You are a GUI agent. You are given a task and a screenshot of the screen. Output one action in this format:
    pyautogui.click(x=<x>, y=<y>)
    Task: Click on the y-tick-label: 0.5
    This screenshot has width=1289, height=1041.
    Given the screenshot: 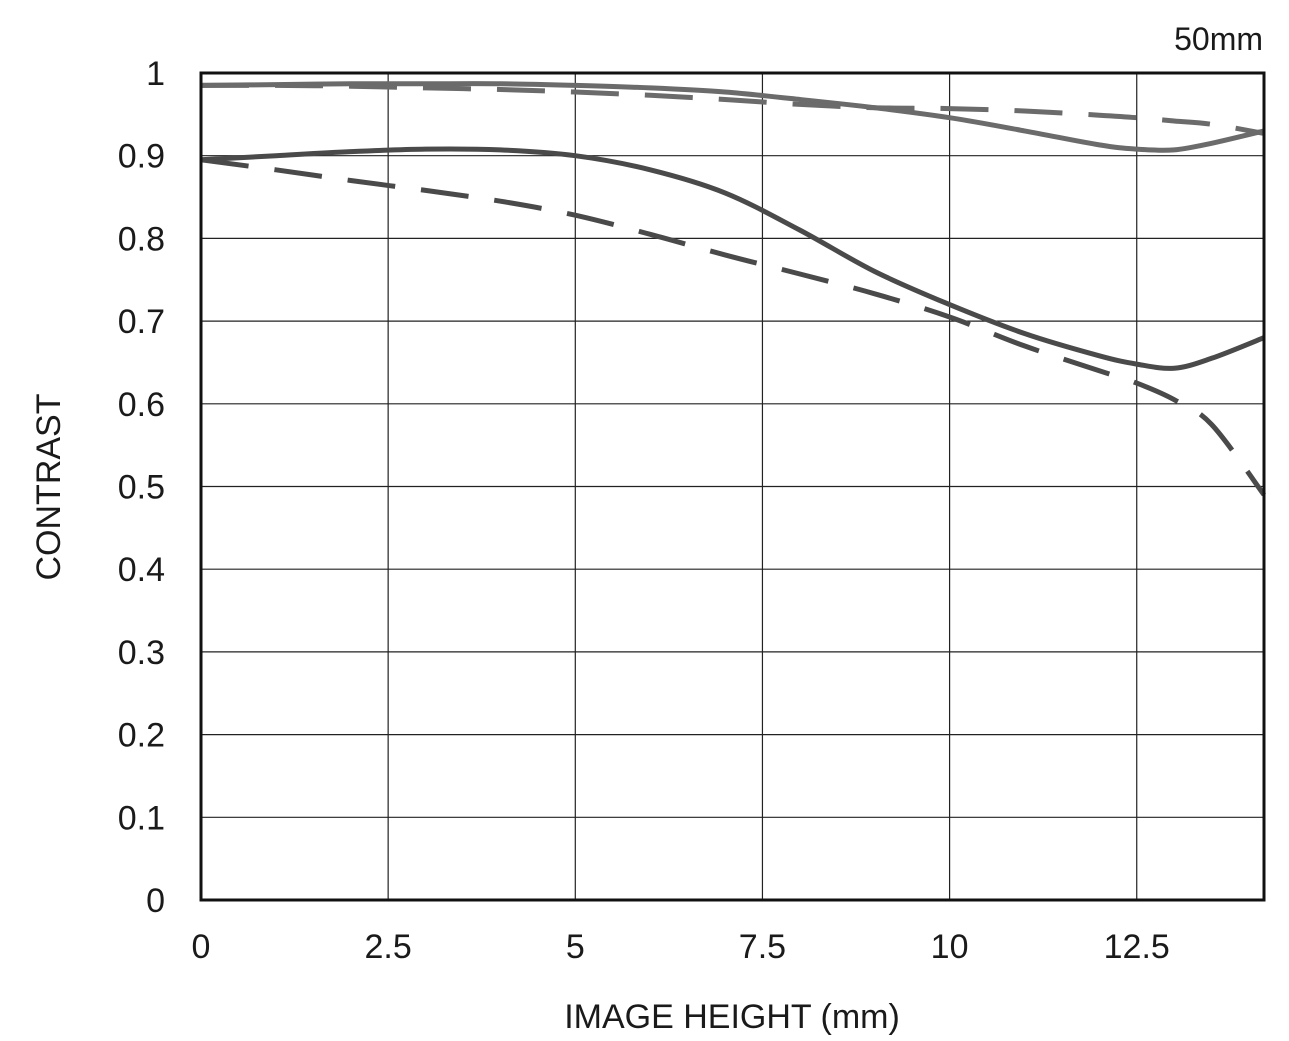 What is the action you would take?
    pyautogui.click(x=141, y=488)
    